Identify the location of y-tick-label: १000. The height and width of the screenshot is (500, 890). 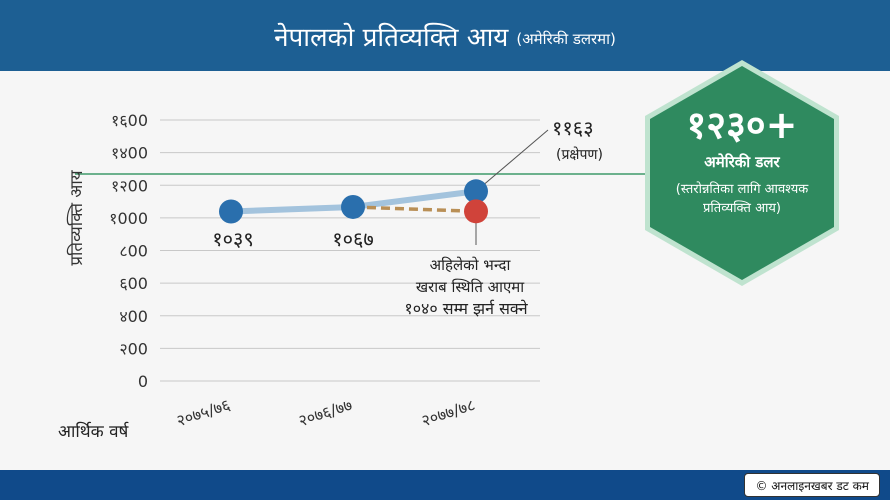
(128, 218).